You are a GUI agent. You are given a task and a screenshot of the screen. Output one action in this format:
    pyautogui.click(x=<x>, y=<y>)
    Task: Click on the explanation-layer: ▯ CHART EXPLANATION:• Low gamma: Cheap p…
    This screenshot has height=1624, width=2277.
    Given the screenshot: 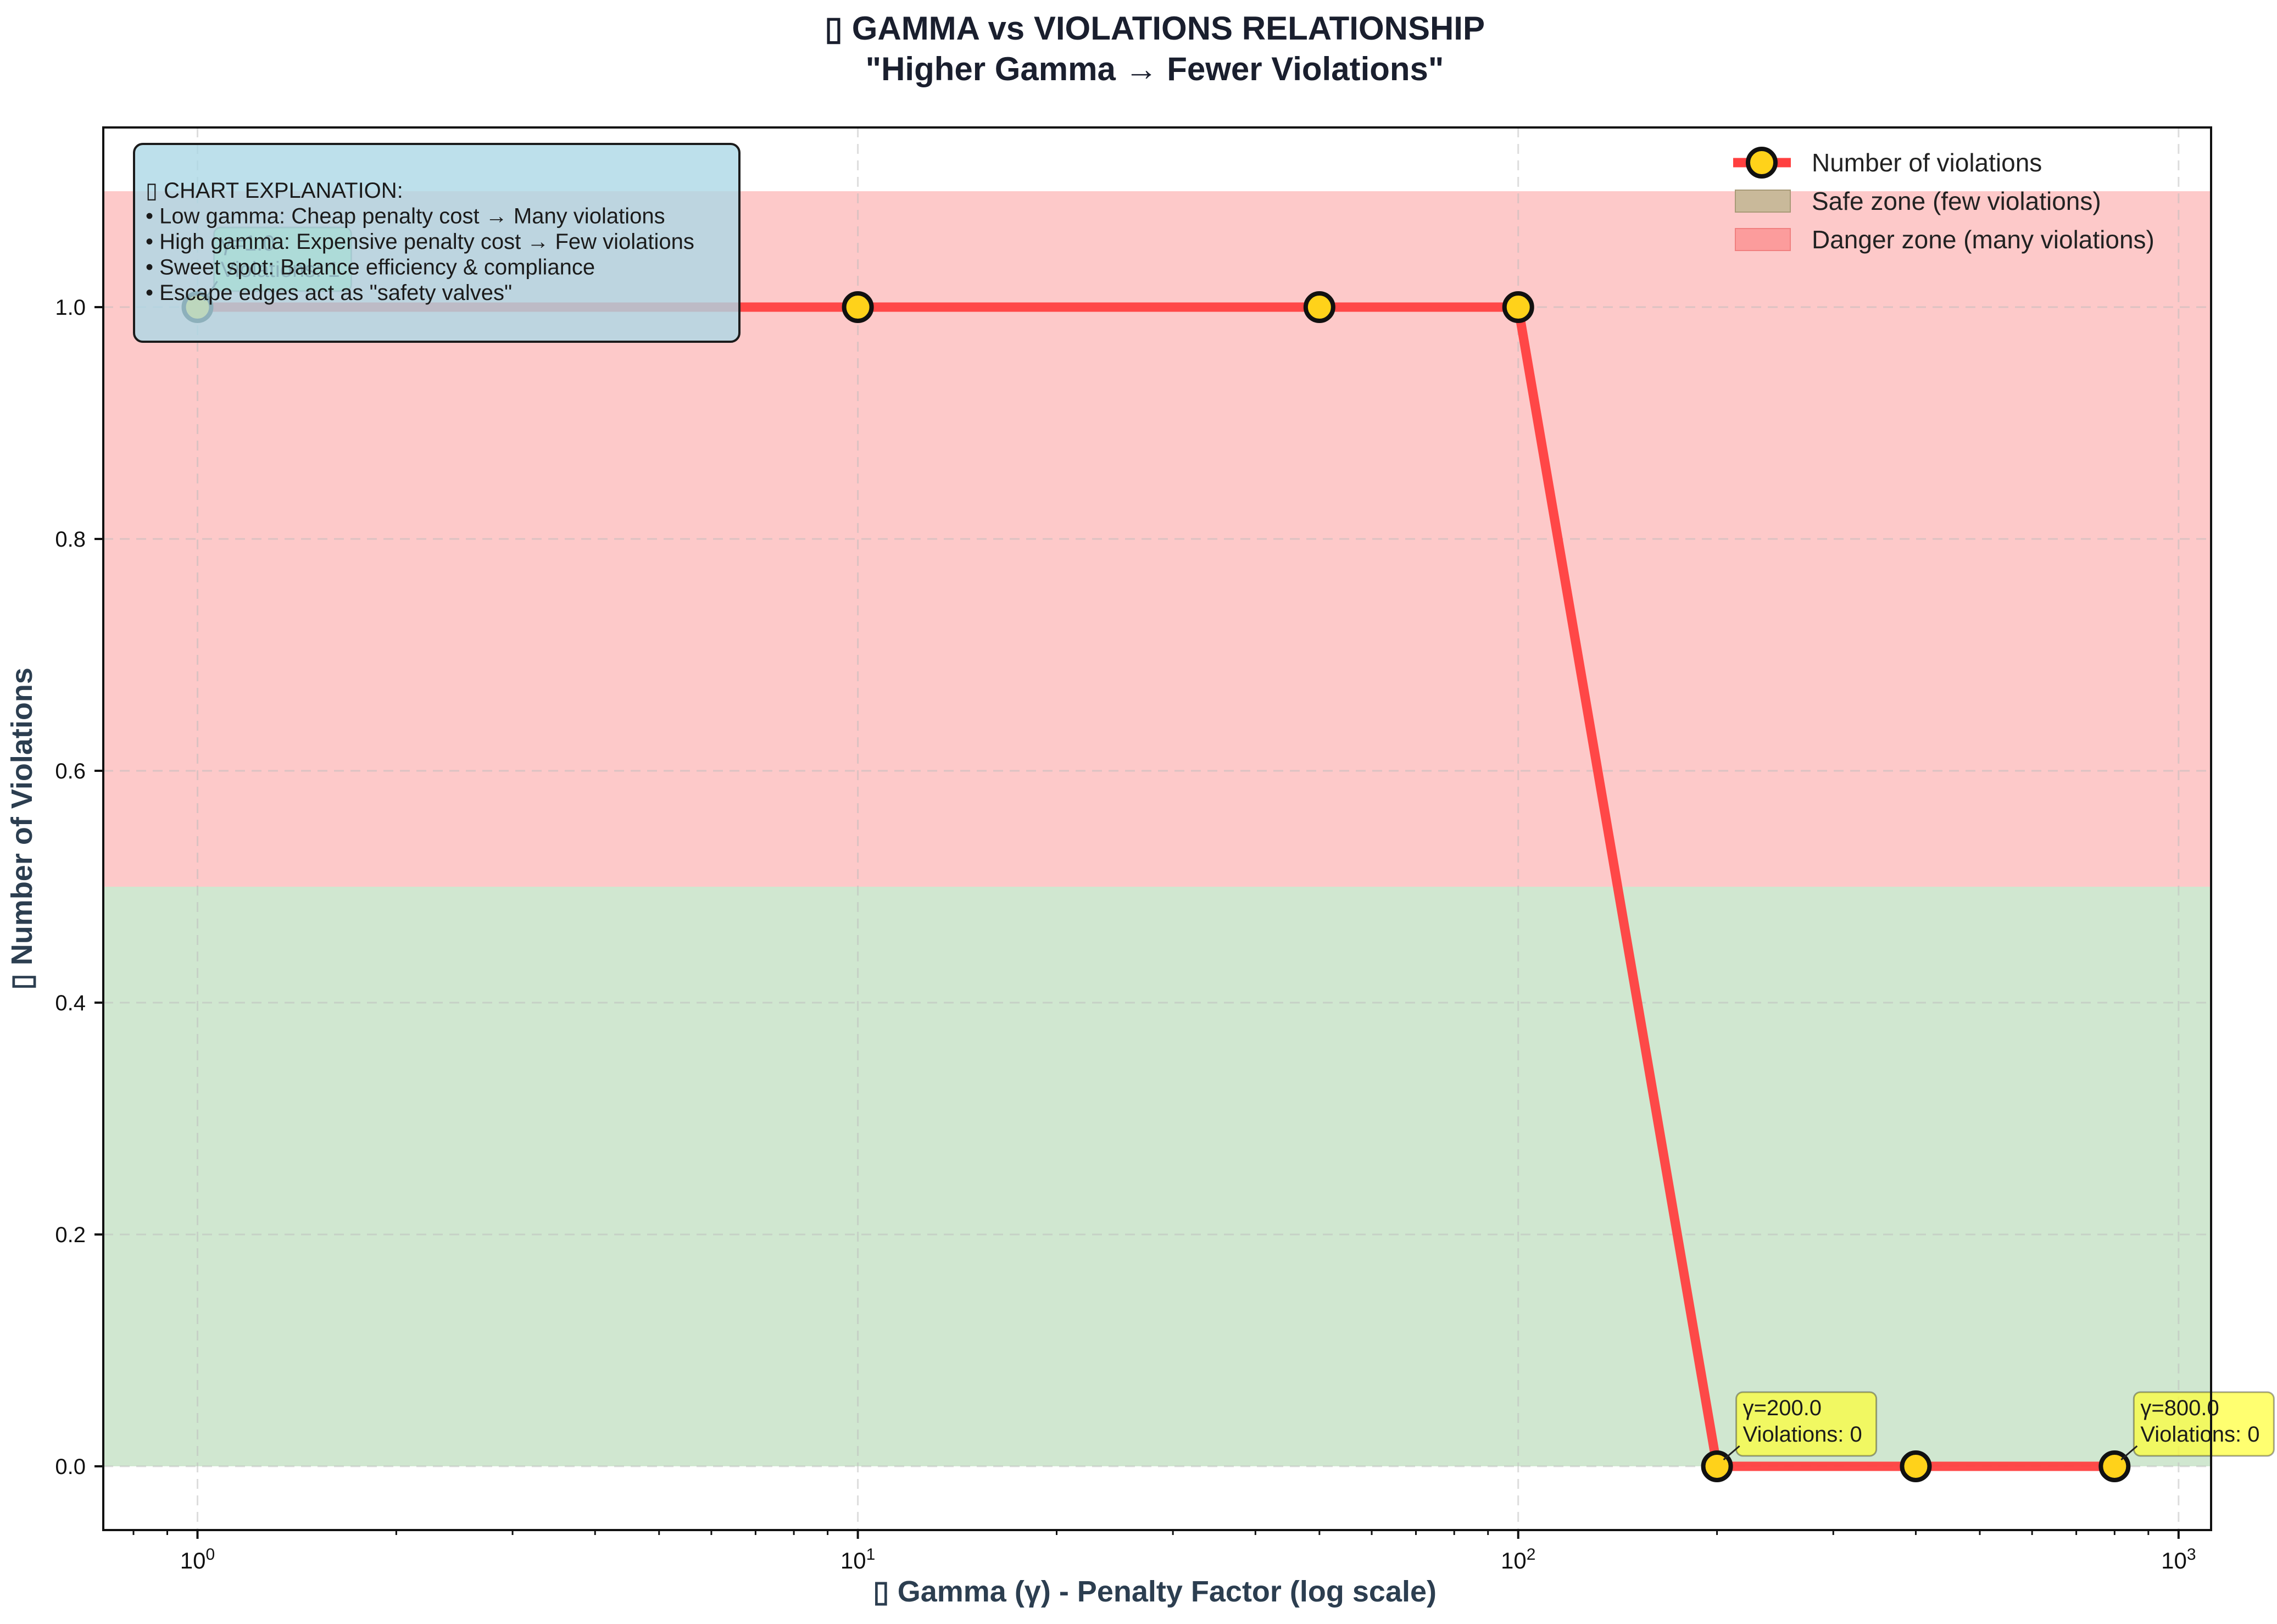 What is the action you would take?
    pyautogui.click(x=437, y=243)
    